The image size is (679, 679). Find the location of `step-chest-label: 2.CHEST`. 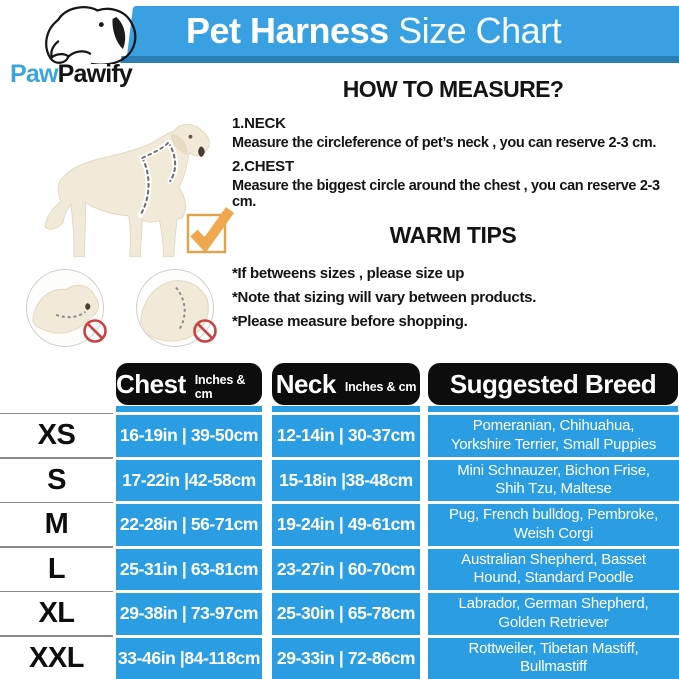

step-chest-label: 2.CHEST is located at coordinates (263, 166).